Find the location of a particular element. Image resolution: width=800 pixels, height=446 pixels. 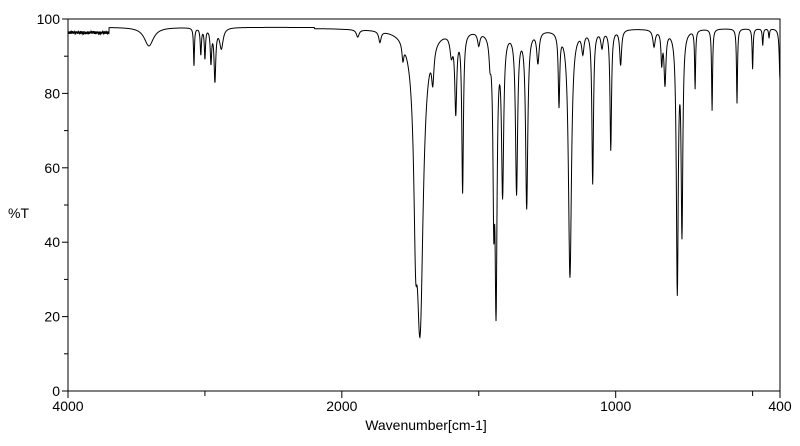

x-tick-label: 2000 is located at coordinates (341, 406).